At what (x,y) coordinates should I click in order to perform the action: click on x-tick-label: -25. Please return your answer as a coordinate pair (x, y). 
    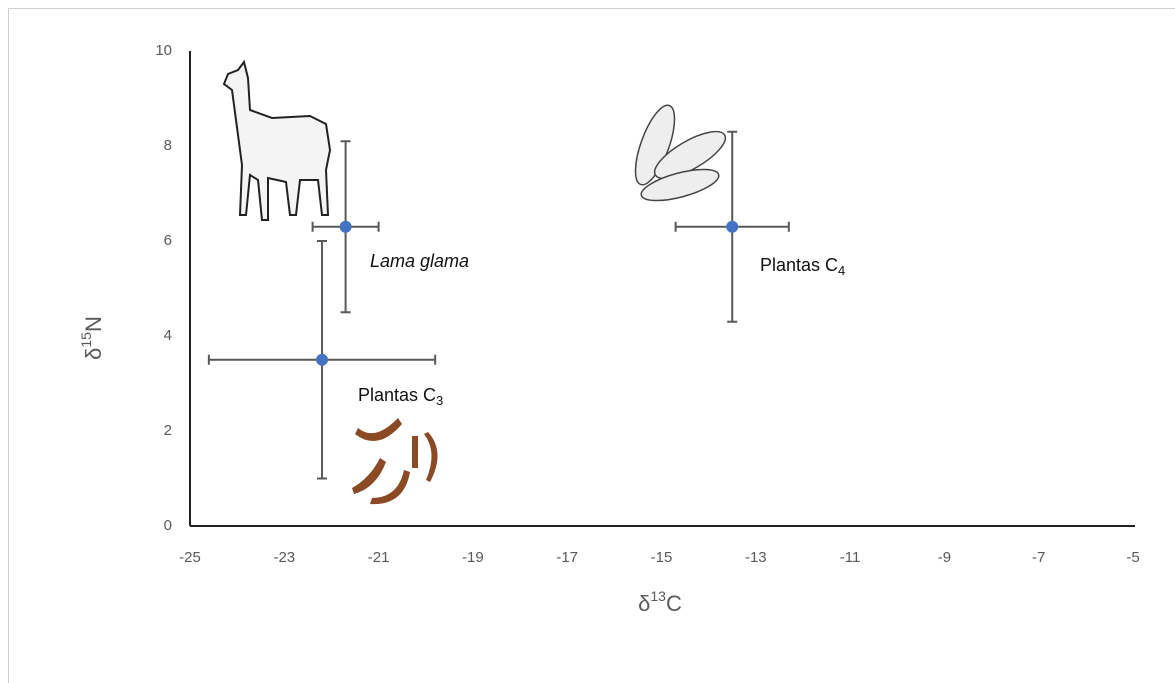
    Looking at the image, I should click on (190, 557).